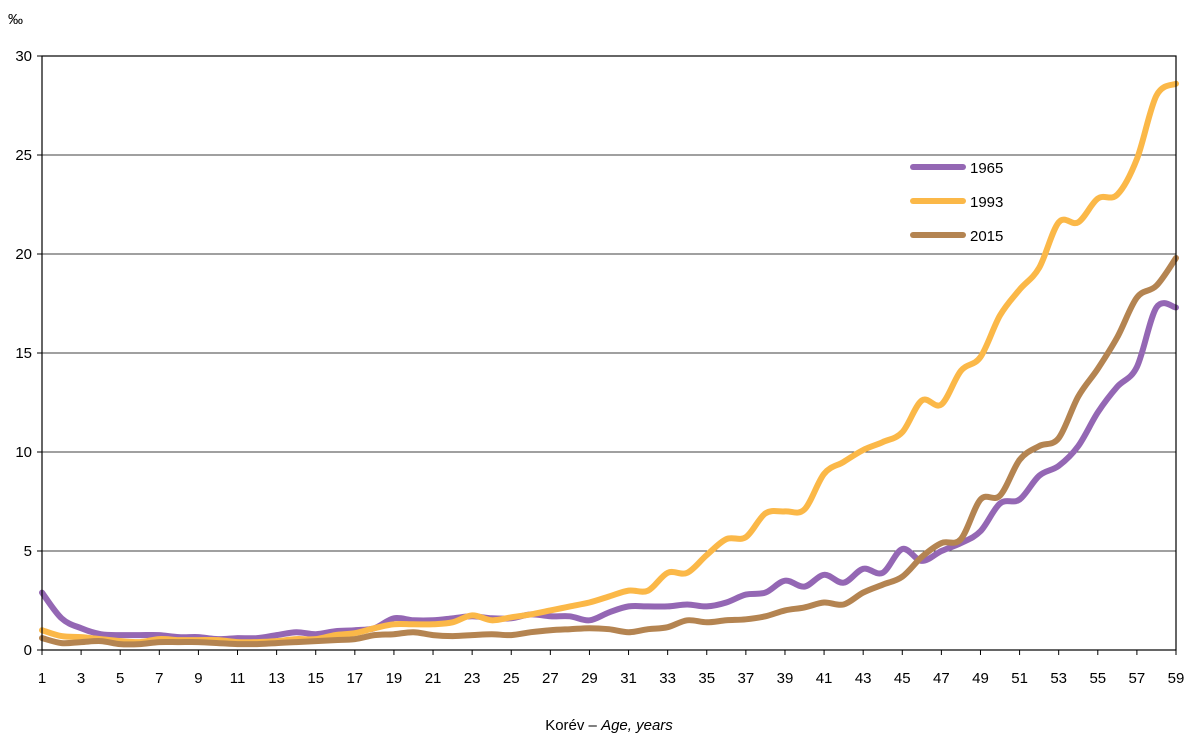 Image resolution: width=1190 pixels, height=737 pixels. Describe the element at coordinates (636, 725) in the screenshot. I see `x-axis-title-en: Age, years` at that location.